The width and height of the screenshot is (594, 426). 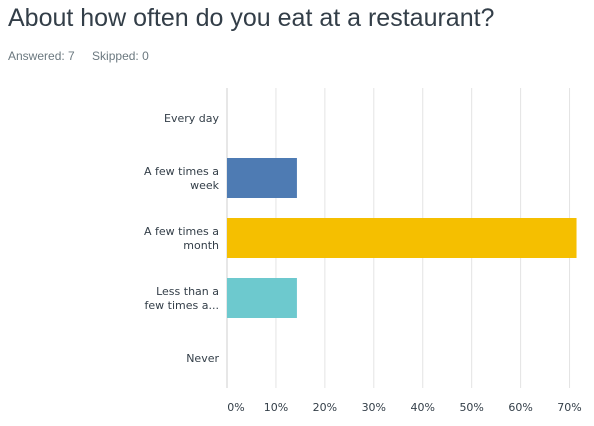 I want to click on category-label: Every day, so click(x=191, y=118).